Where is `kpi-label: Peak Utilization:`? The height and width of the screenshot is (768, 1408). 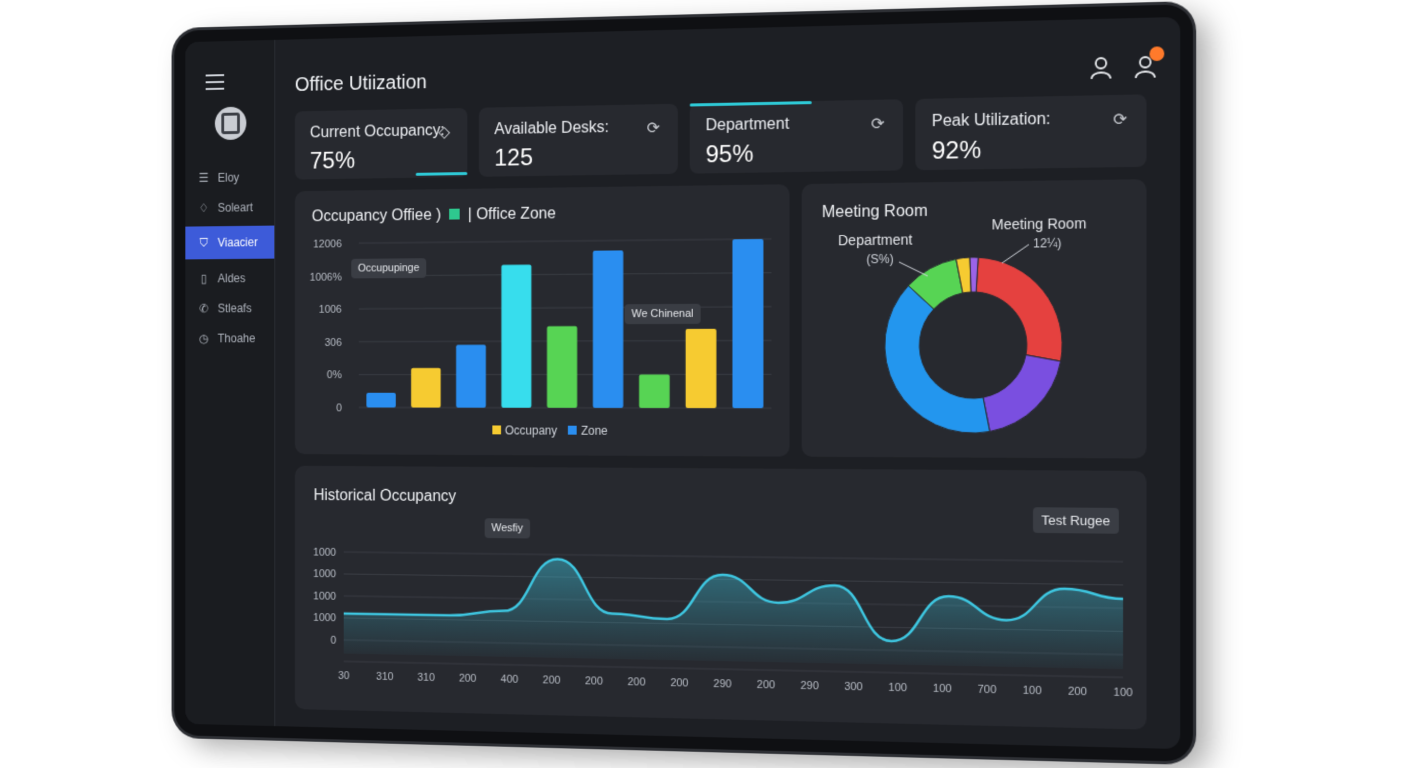
kpi-label: Peak Utilization: is located at coordinates (991, 120).